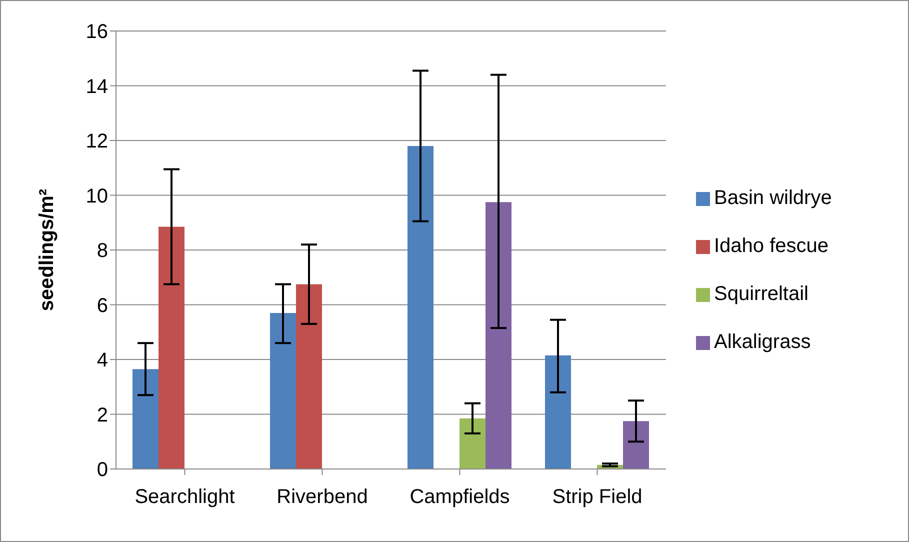 This screenshot has height=542, width=909. What do you see at coordinates (773, 198) in the screenshot?
I see `legend-label: Basin wildrye` at bounding box center [773, 198].